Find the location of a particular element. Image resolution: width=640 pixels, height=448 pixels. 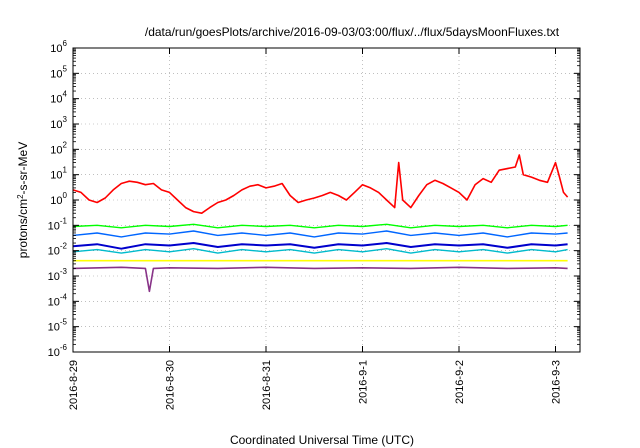

y-tick-label: 10⁻⁶ is located at coordinates (58, 351).